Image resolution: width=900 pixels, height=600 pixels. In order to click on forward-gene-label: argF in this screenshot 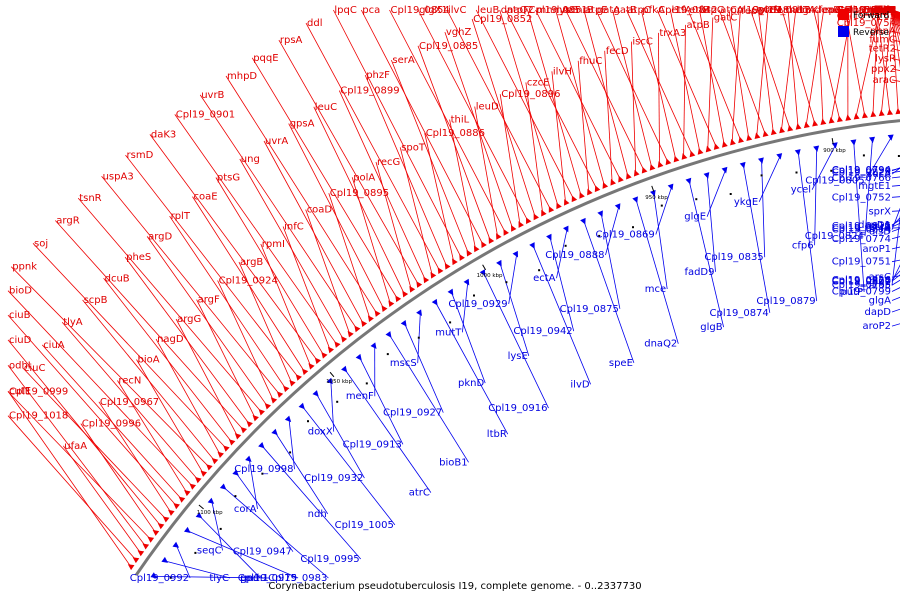, I will do `click(209, 300)`.